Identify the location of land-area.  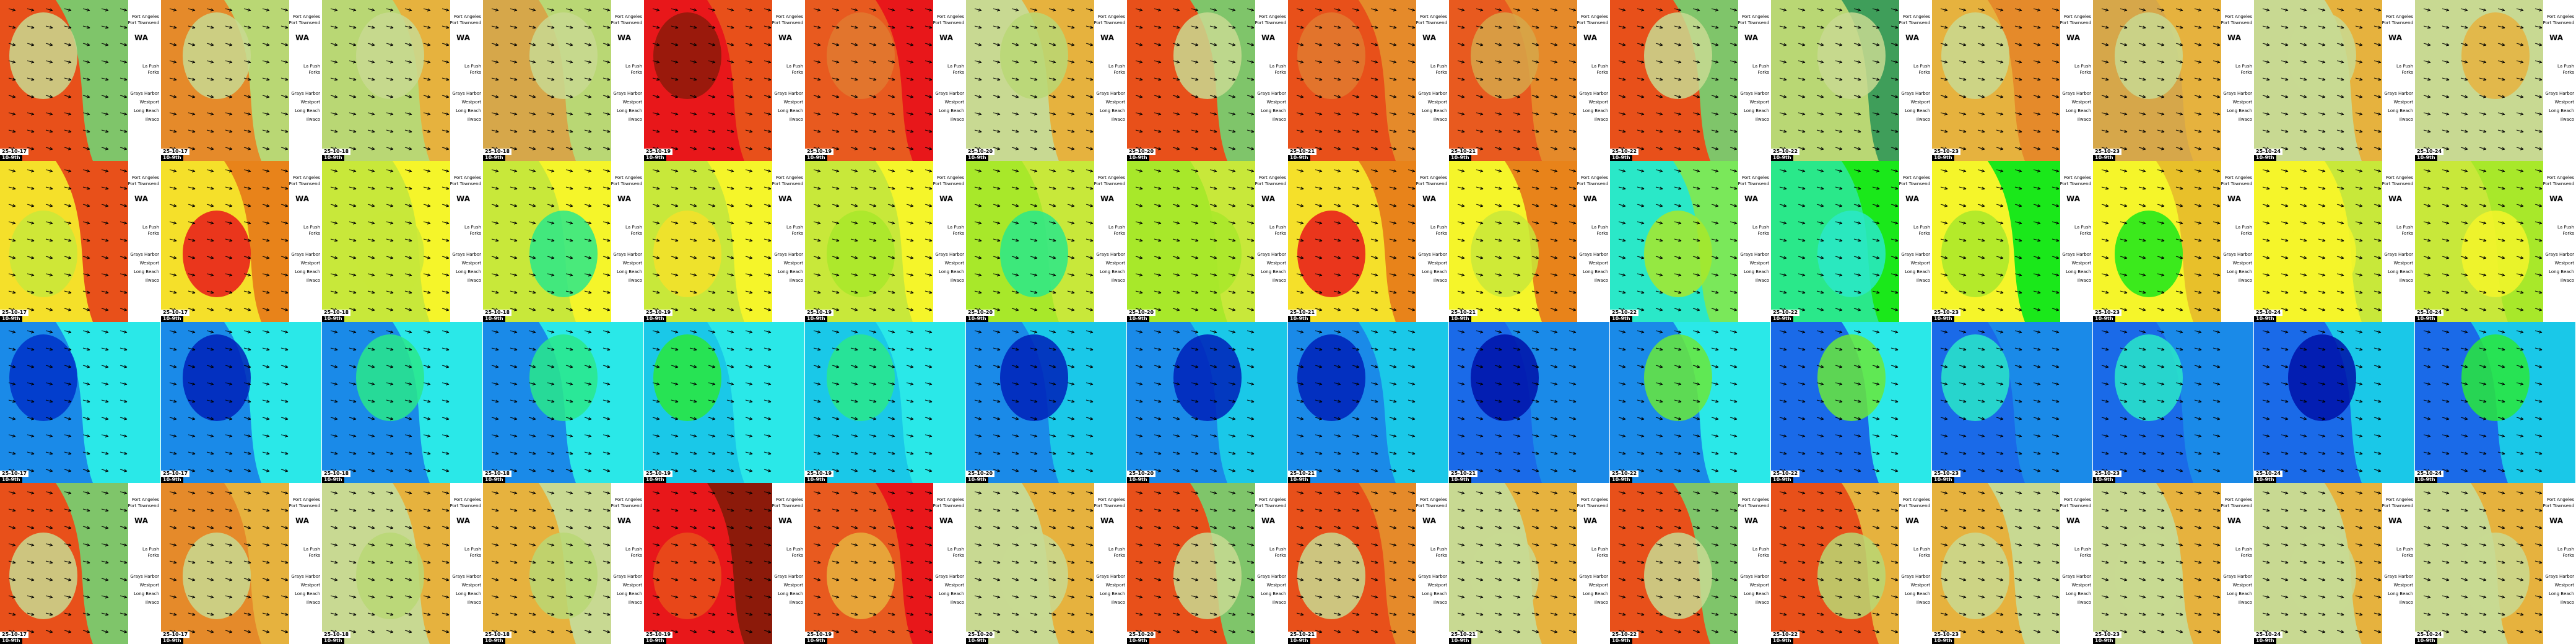
(2076, 241).